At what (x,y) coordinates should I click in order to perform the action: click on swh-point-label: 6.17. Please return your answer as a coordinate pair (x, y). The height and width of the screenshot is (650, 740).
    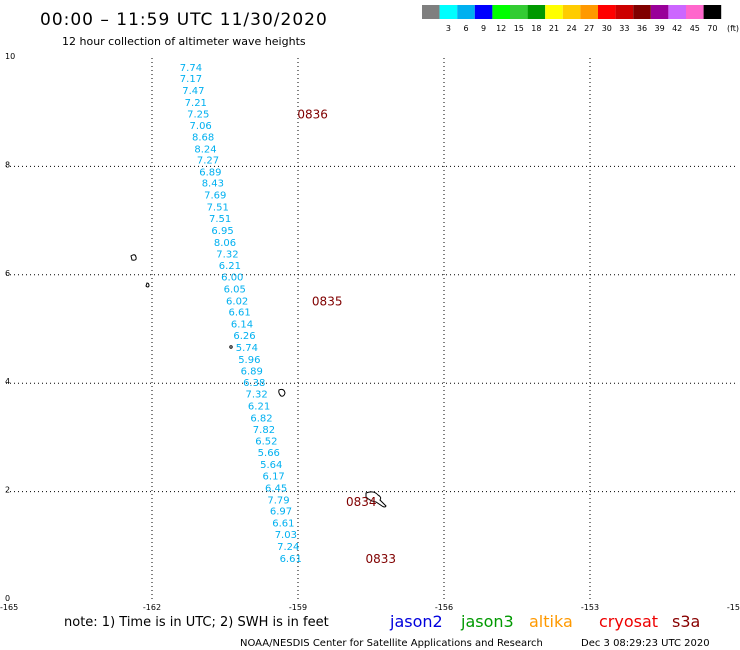
    Looking at the image, I should click on (274, 476).